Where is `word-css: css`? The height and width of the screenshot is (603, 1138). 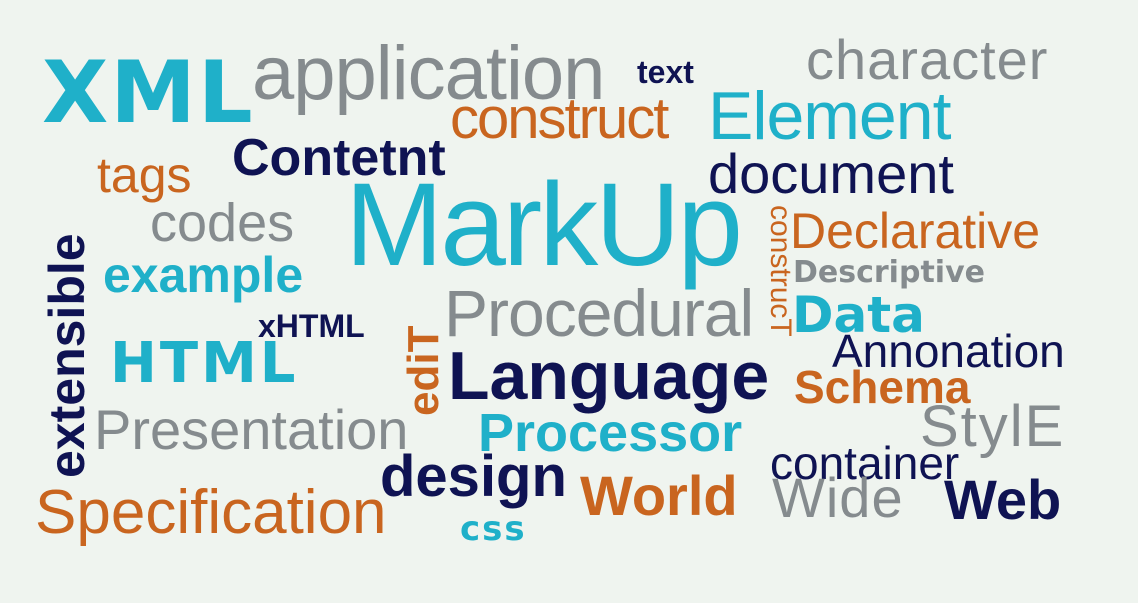 word-css: css is located at coordinates (493, 529).